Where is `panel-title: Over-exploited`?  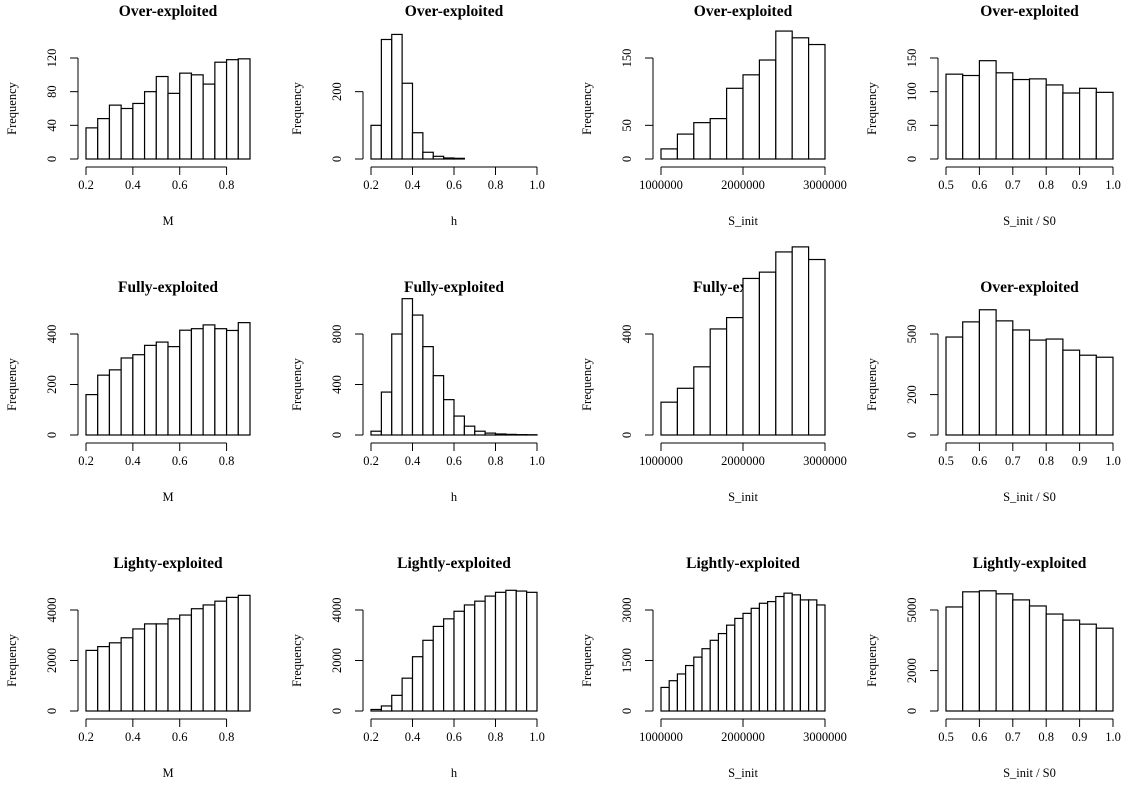 panel-title: Over-exploited is located at coordinates (454, 11).